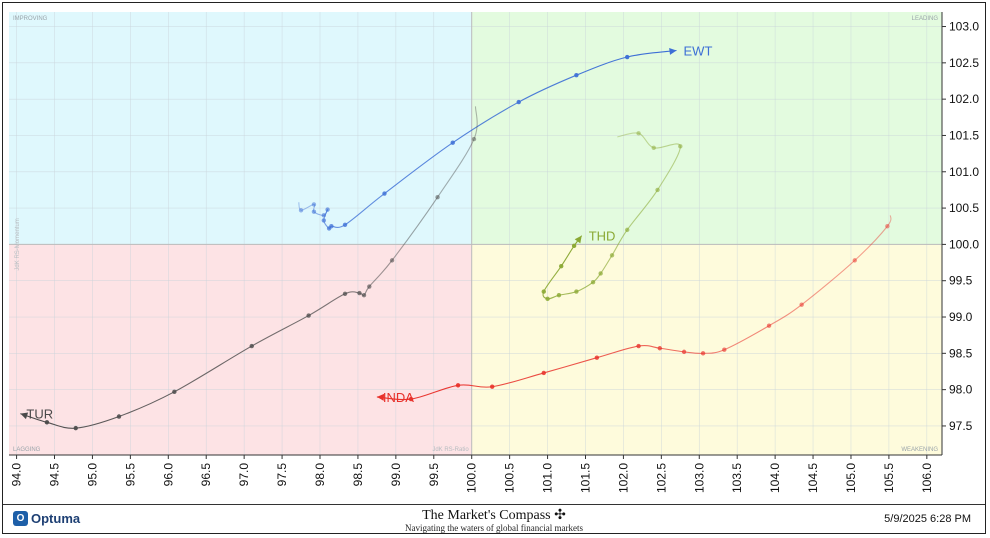 Image resolution: width=990 pixels, height=538 pixels. Describe the element at coordinates (578, 239) in the screenshot. I see `arrowhead-thd` at that location.